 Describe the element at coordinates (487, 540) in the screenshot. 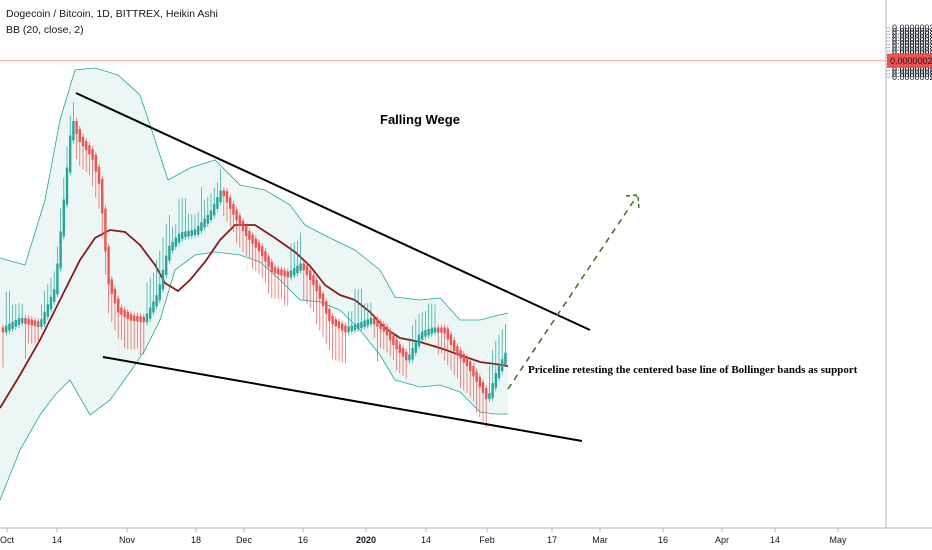

I see `x-tick-label: Feb` at that location.